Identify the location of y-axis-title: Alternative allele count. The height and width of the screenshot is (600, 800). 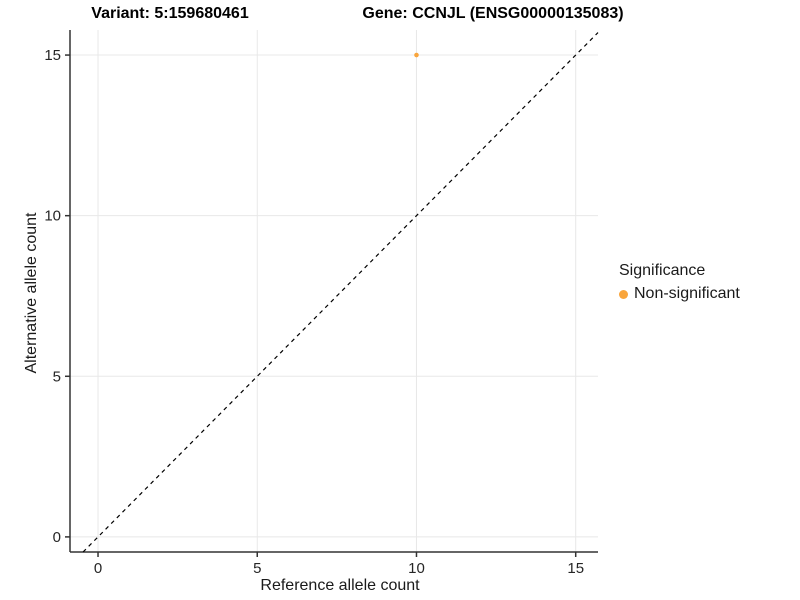
(31, 293).